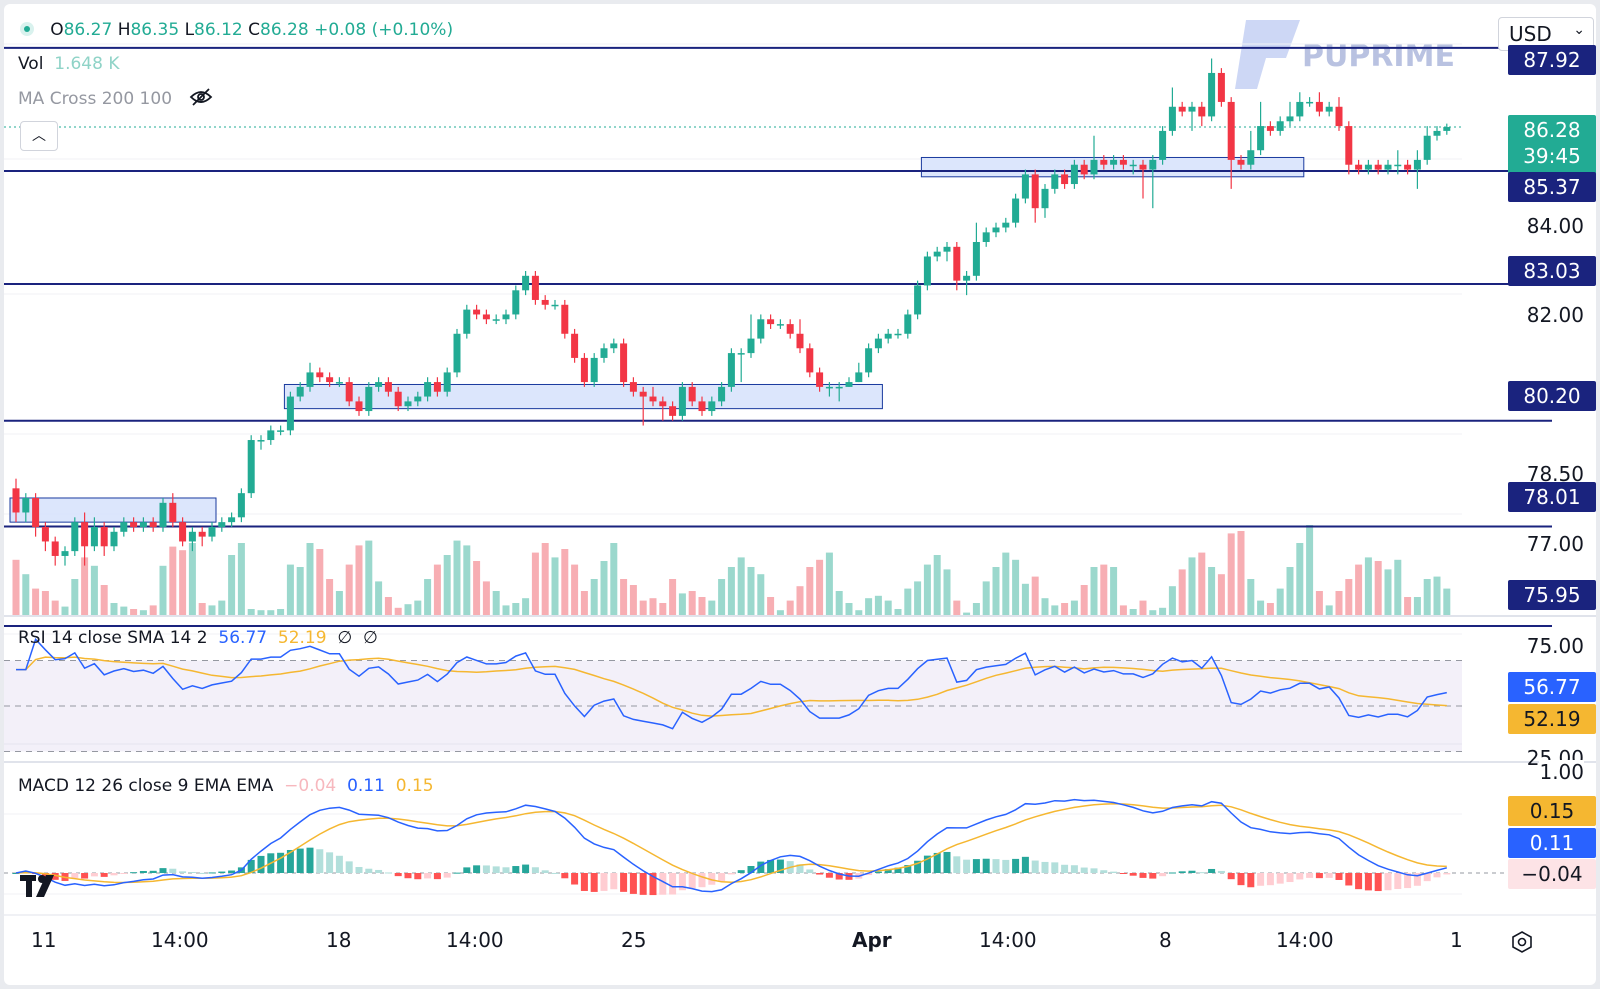 This screenshot has width=1600, height=989. What do you see at coordinates (1555, 646) in the screenshot?
I see `price-axis-label: 75.00` at bounding box center [1555, 646].